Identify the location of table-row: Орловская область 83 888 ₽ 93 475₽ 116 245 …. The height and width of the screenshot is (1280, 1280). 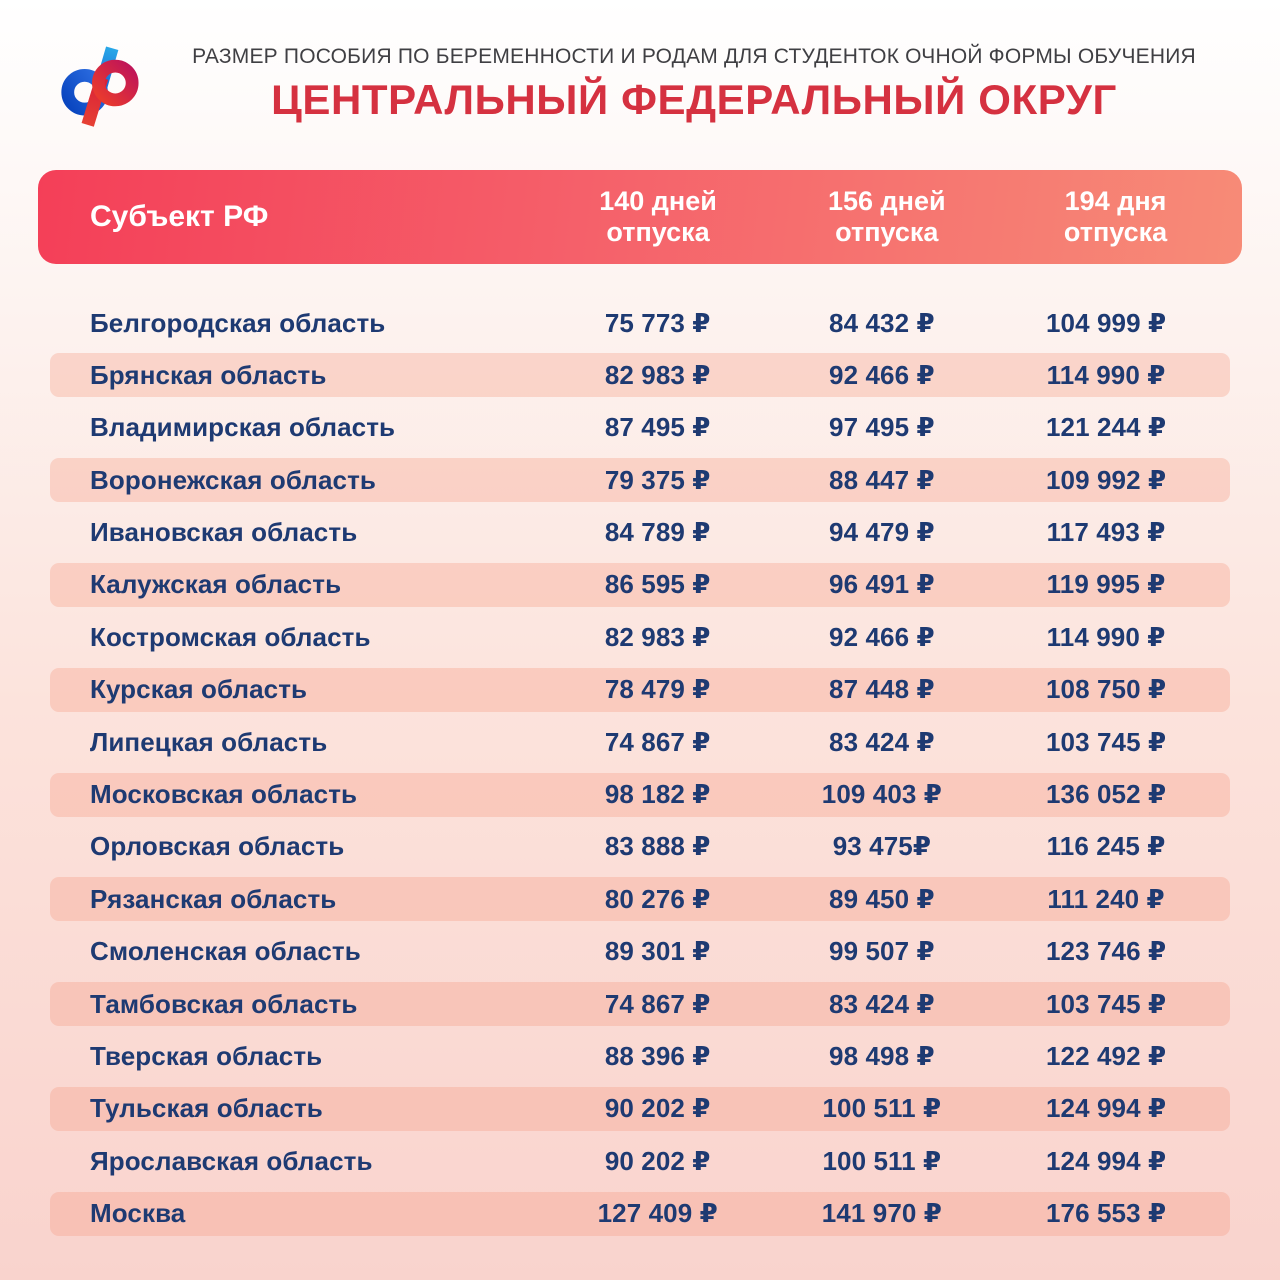
(640, 847).